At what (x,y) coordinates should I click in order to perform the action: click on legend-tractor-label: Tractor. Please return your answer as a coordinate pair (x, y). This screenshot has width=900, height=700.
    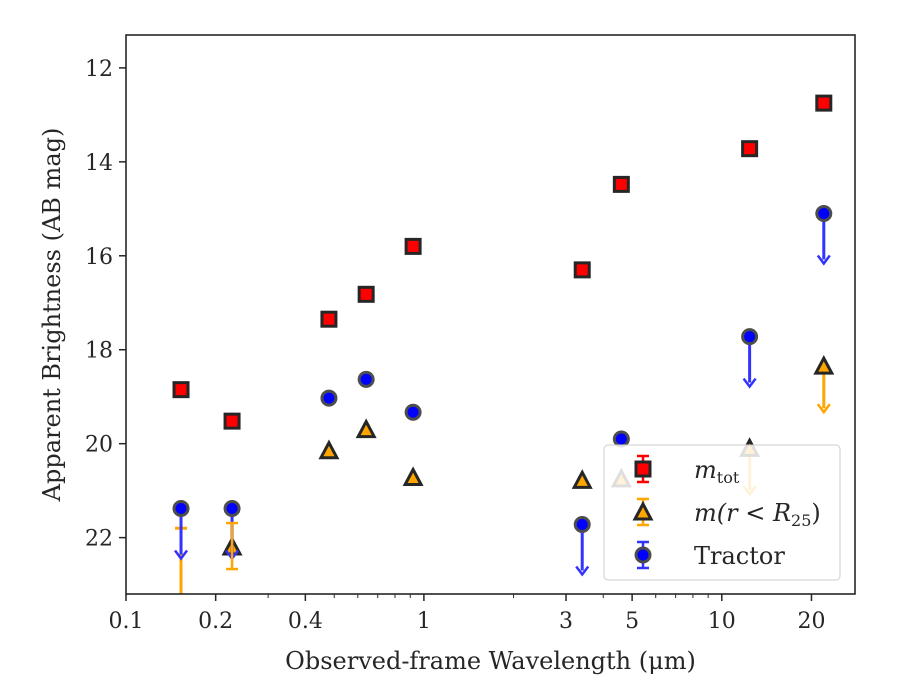
    Looking at the image, I should click on (739, 556).